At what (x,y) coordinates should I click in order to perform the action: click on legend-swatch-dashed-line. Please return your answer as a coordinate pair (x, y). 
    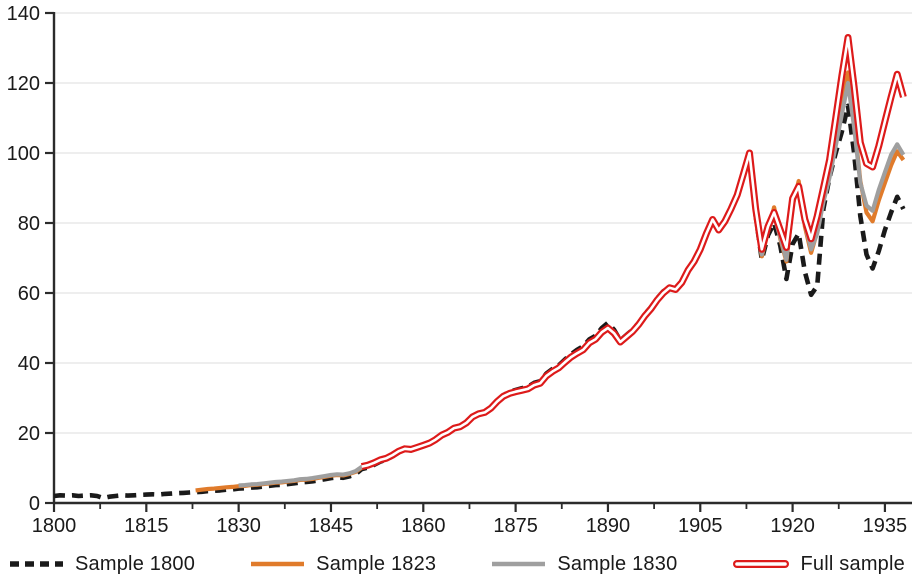
    Looking at the image, I should click on (36, 564).